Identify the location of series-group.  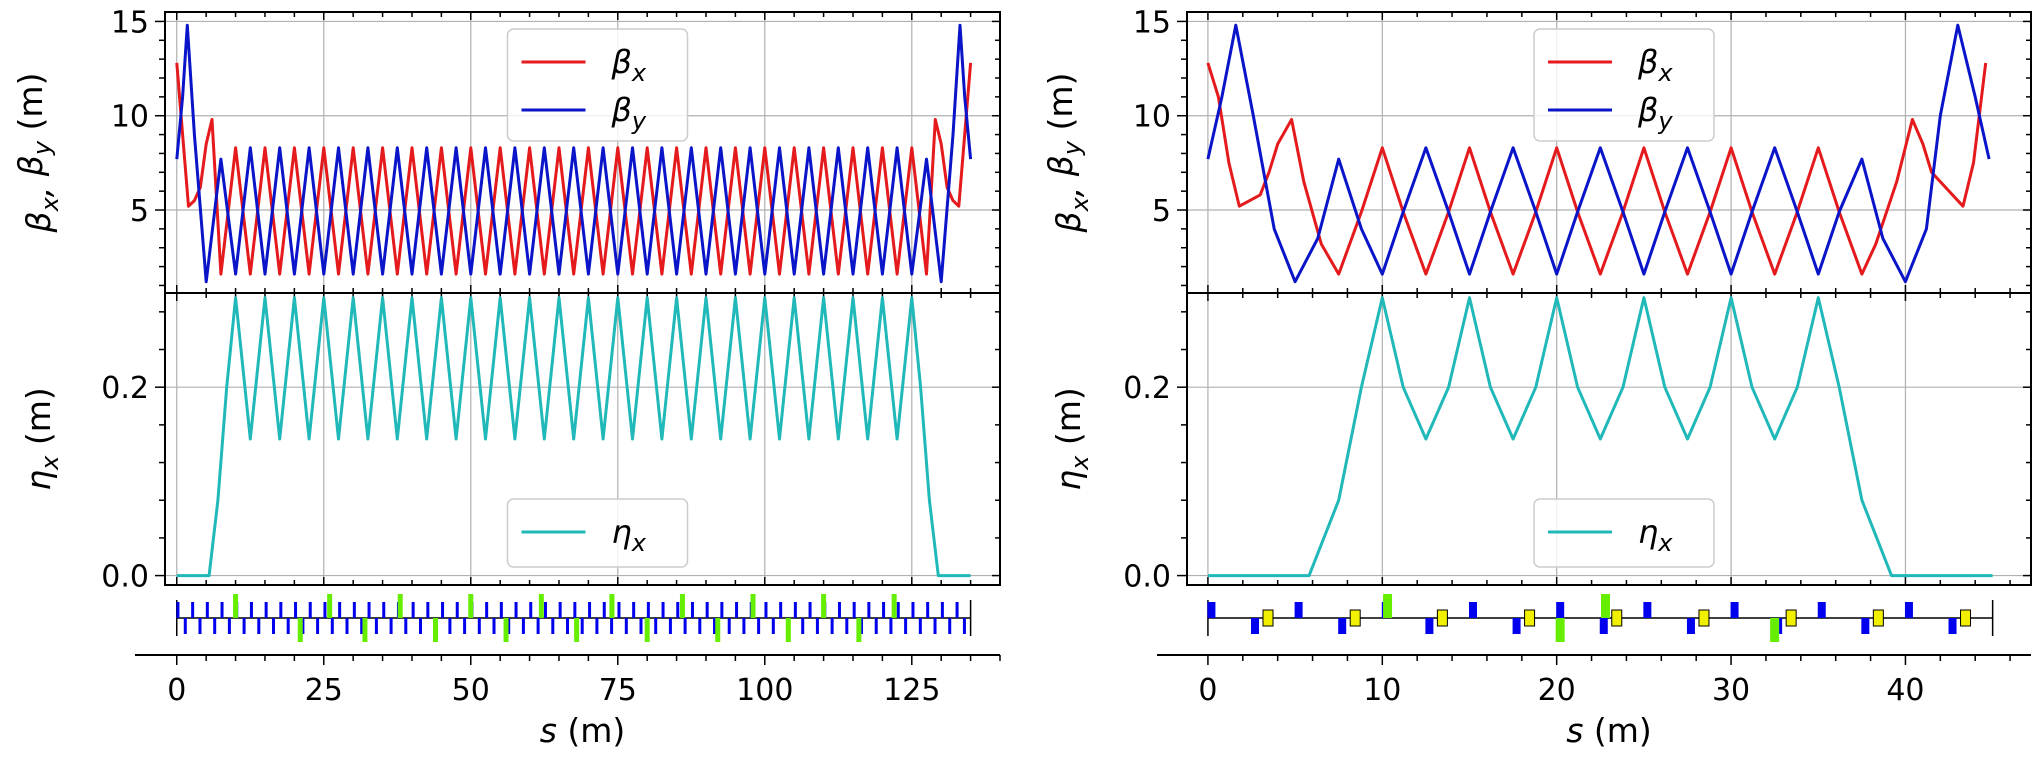
(574, 153).